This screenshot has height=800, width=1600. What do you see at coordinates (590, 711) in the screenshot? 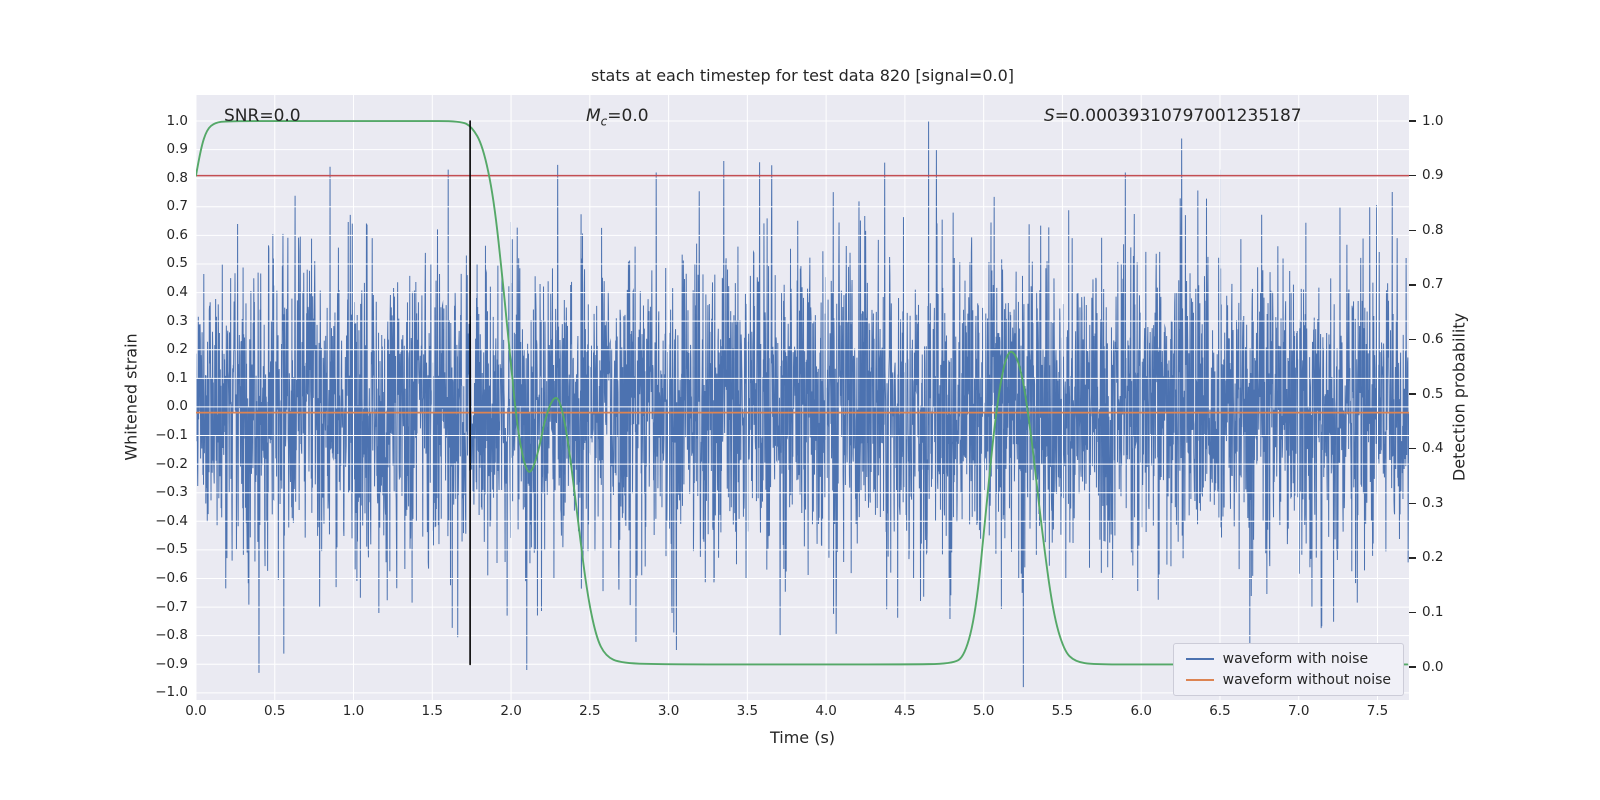
I see `x-tick-label: 2.5` at bounding box center [590, 711].